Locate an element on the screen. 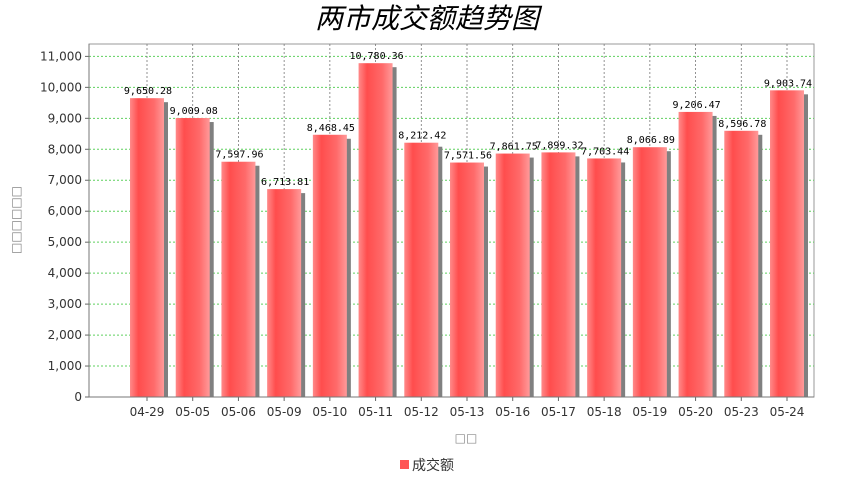  x-tick-label: 05-05 is located at coordinates (192, 412).